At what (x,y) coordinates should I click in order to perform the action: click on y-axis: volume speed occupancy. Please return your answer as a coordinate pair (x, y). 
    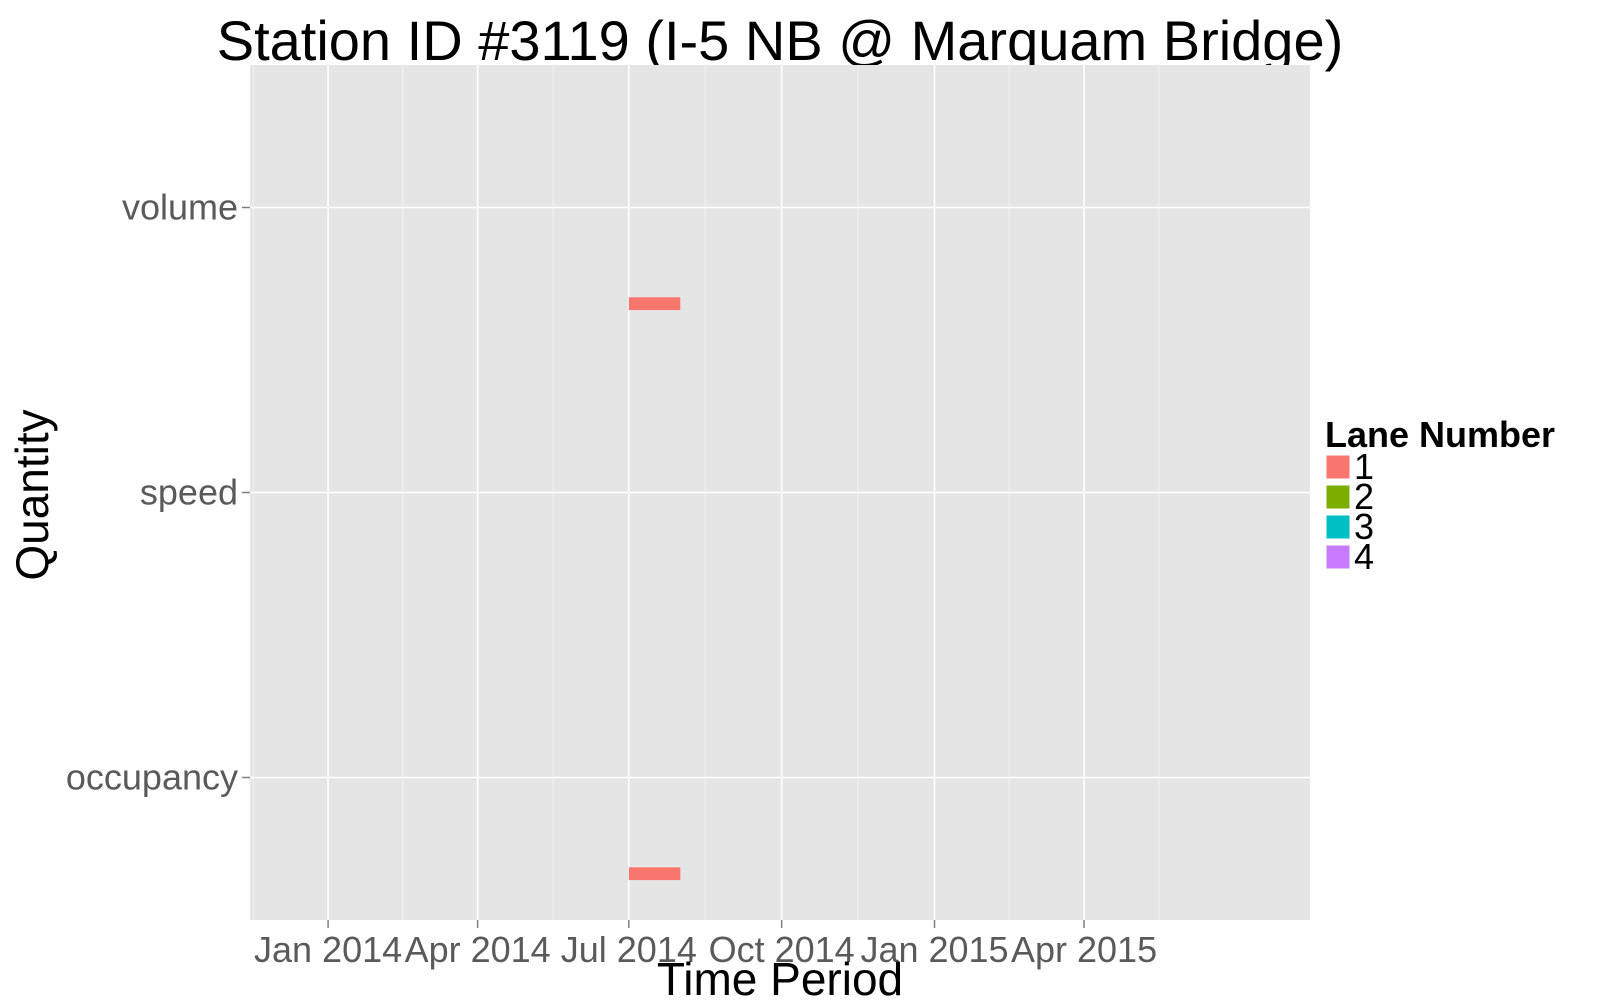
    Looking at the image, I should click on (158, 492).